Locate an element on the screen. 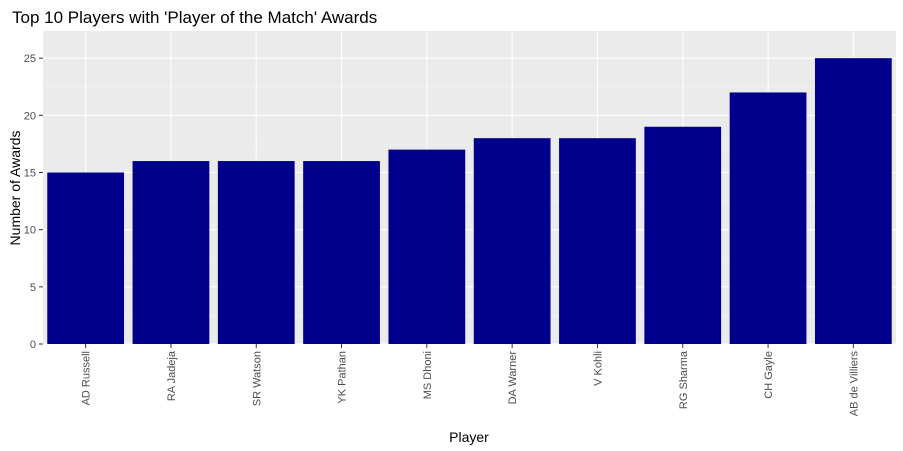 The image size is (903, 451). y-tick-label: 20 is located at coordinates (30, 116).